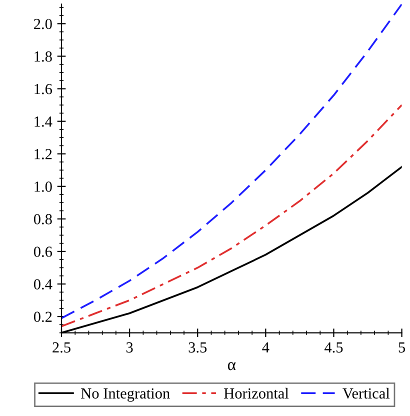 This screenshot has height=416, width=410. Describe the element at coordinates (333, 347) in the screenshot. I see `x-tick-label: 4.5` at that location.